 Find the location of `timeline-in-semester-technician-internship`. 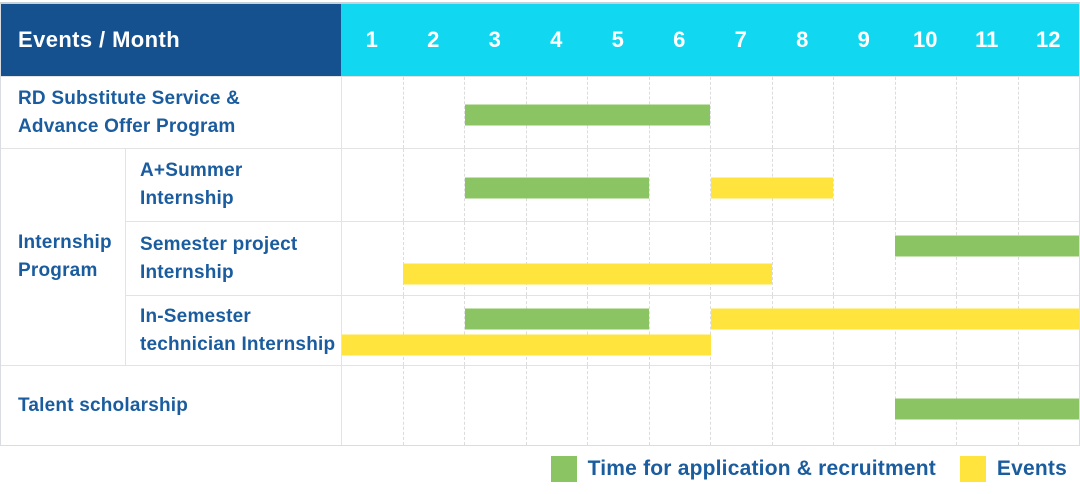

timeline-in-semester-technician-internship is located at coordinates (710, 330).